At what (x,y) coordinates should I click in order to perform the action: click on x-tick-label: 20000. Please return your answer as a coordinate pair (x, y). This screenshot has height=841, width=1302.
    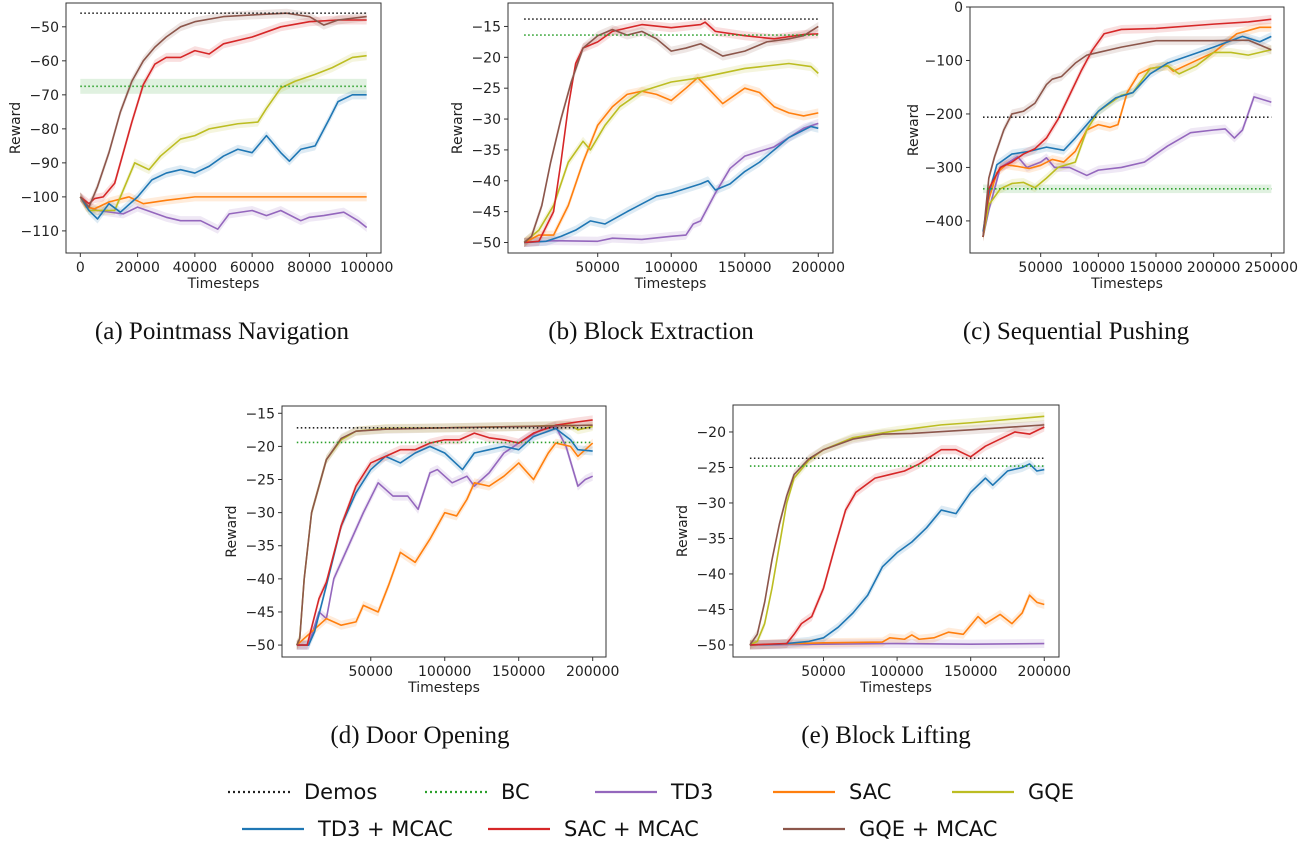
    Looking at the image, I should click on (137, 268).